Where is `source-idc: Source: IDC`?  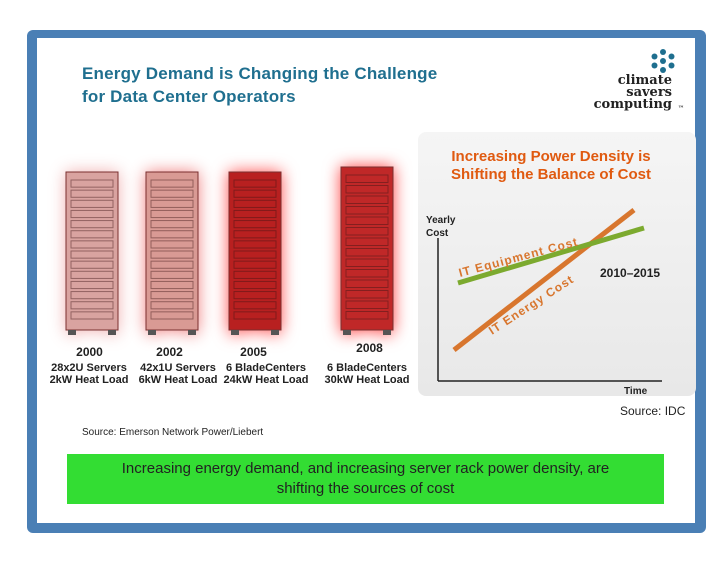 source-idc: Source: IDC is located at coordinates (653, 411).